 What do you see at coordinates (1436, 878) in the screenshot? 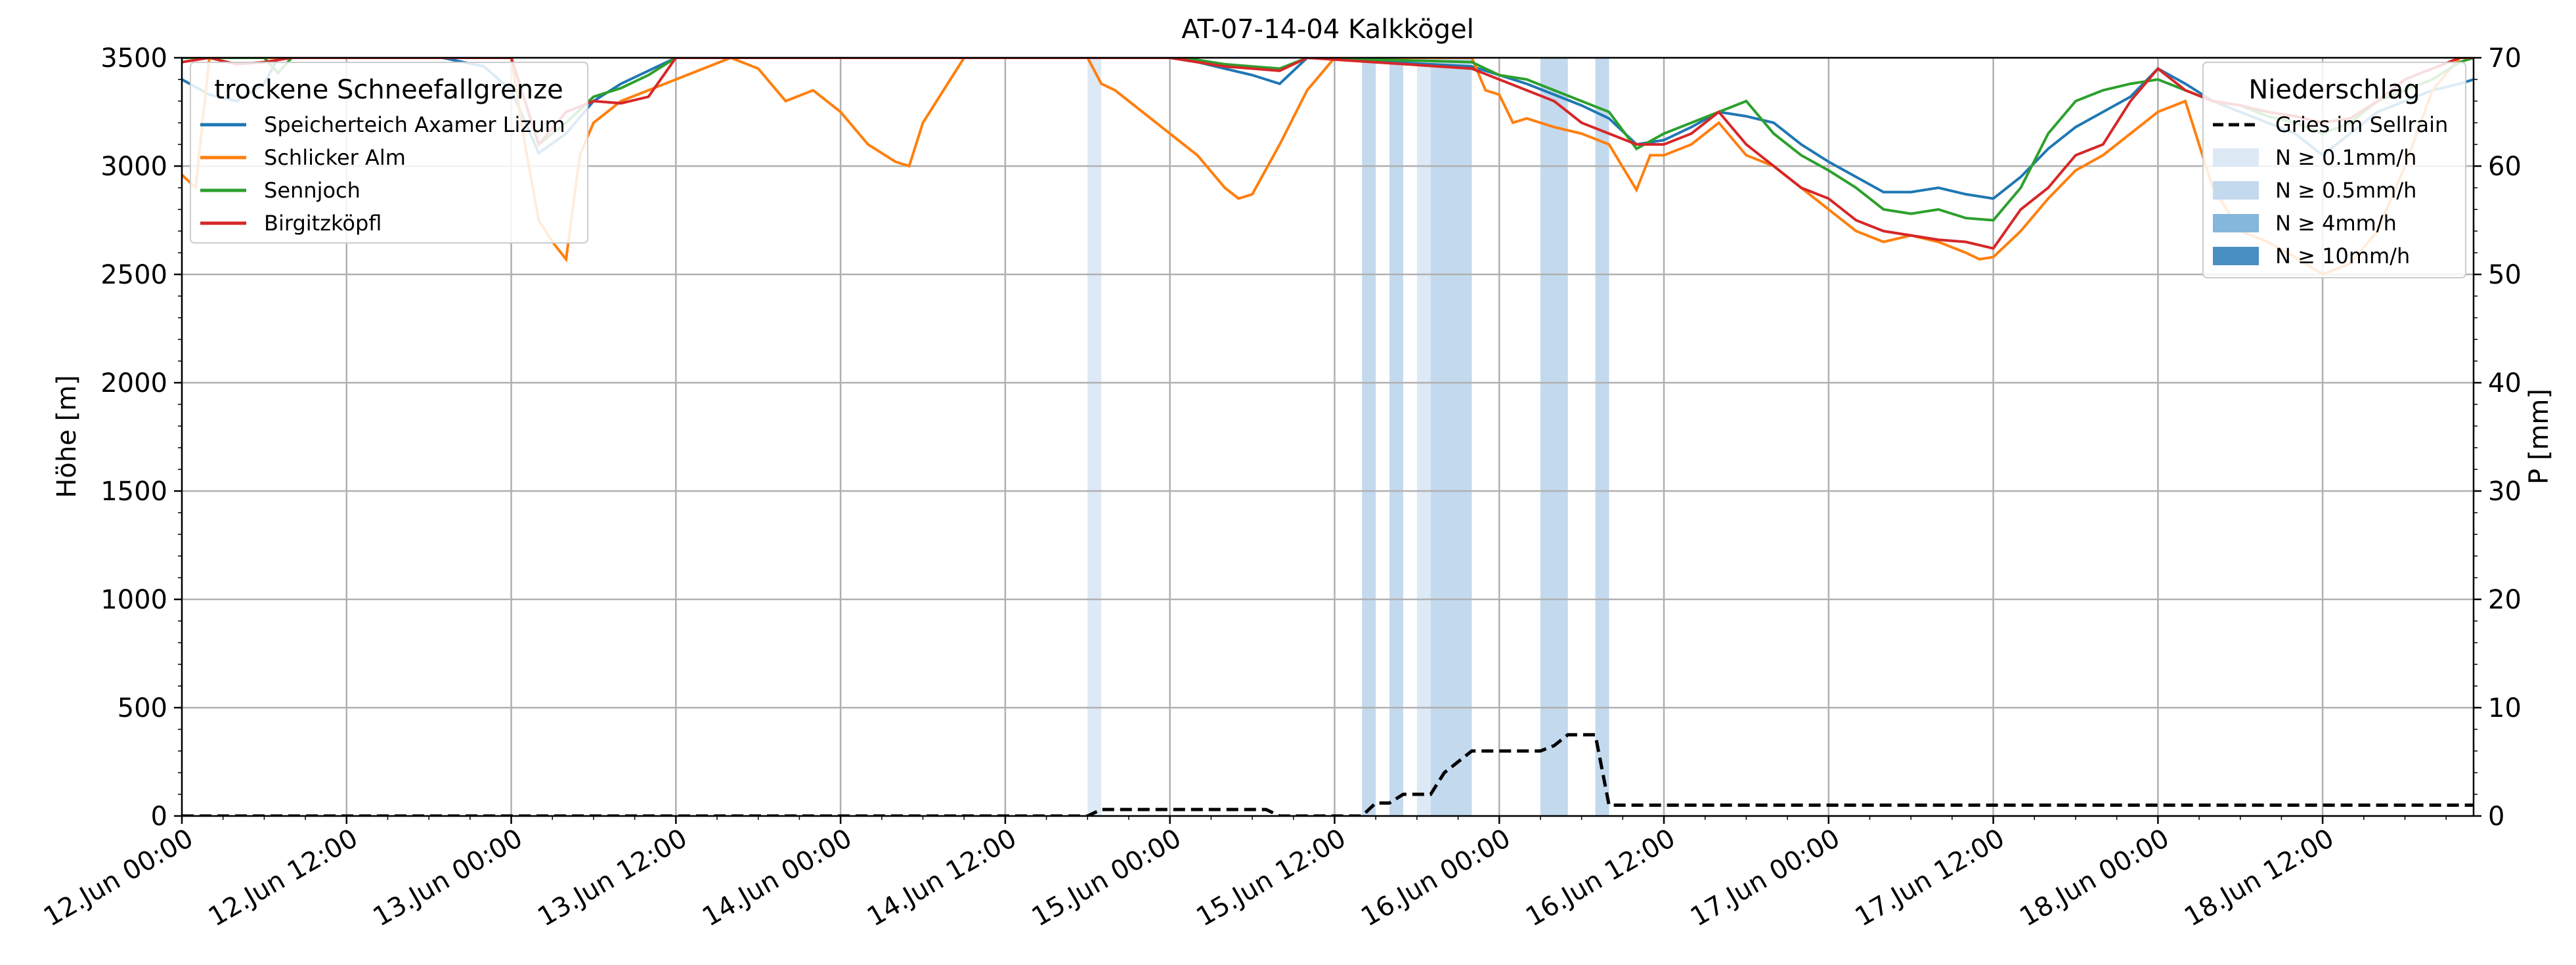
I see `xtick-label-8: 16.Jun 00:00` at bounding box center [1436, 878].